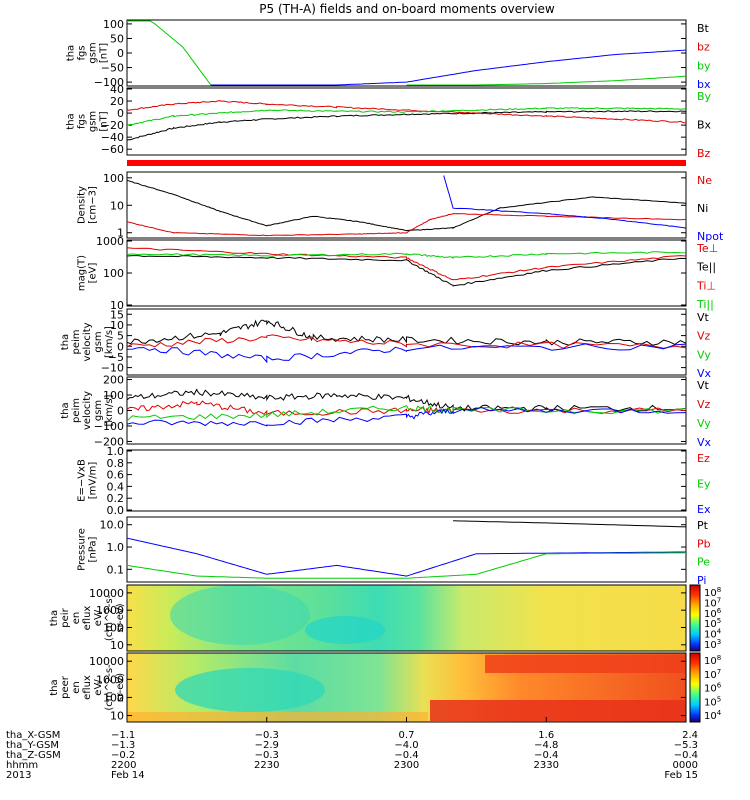 The height and width of the screenshot is (800, 750). What do you see at coordinates (703, 385) in the screenshot?
I see `legend-entry: Vt` at bounding box center [703, 385].